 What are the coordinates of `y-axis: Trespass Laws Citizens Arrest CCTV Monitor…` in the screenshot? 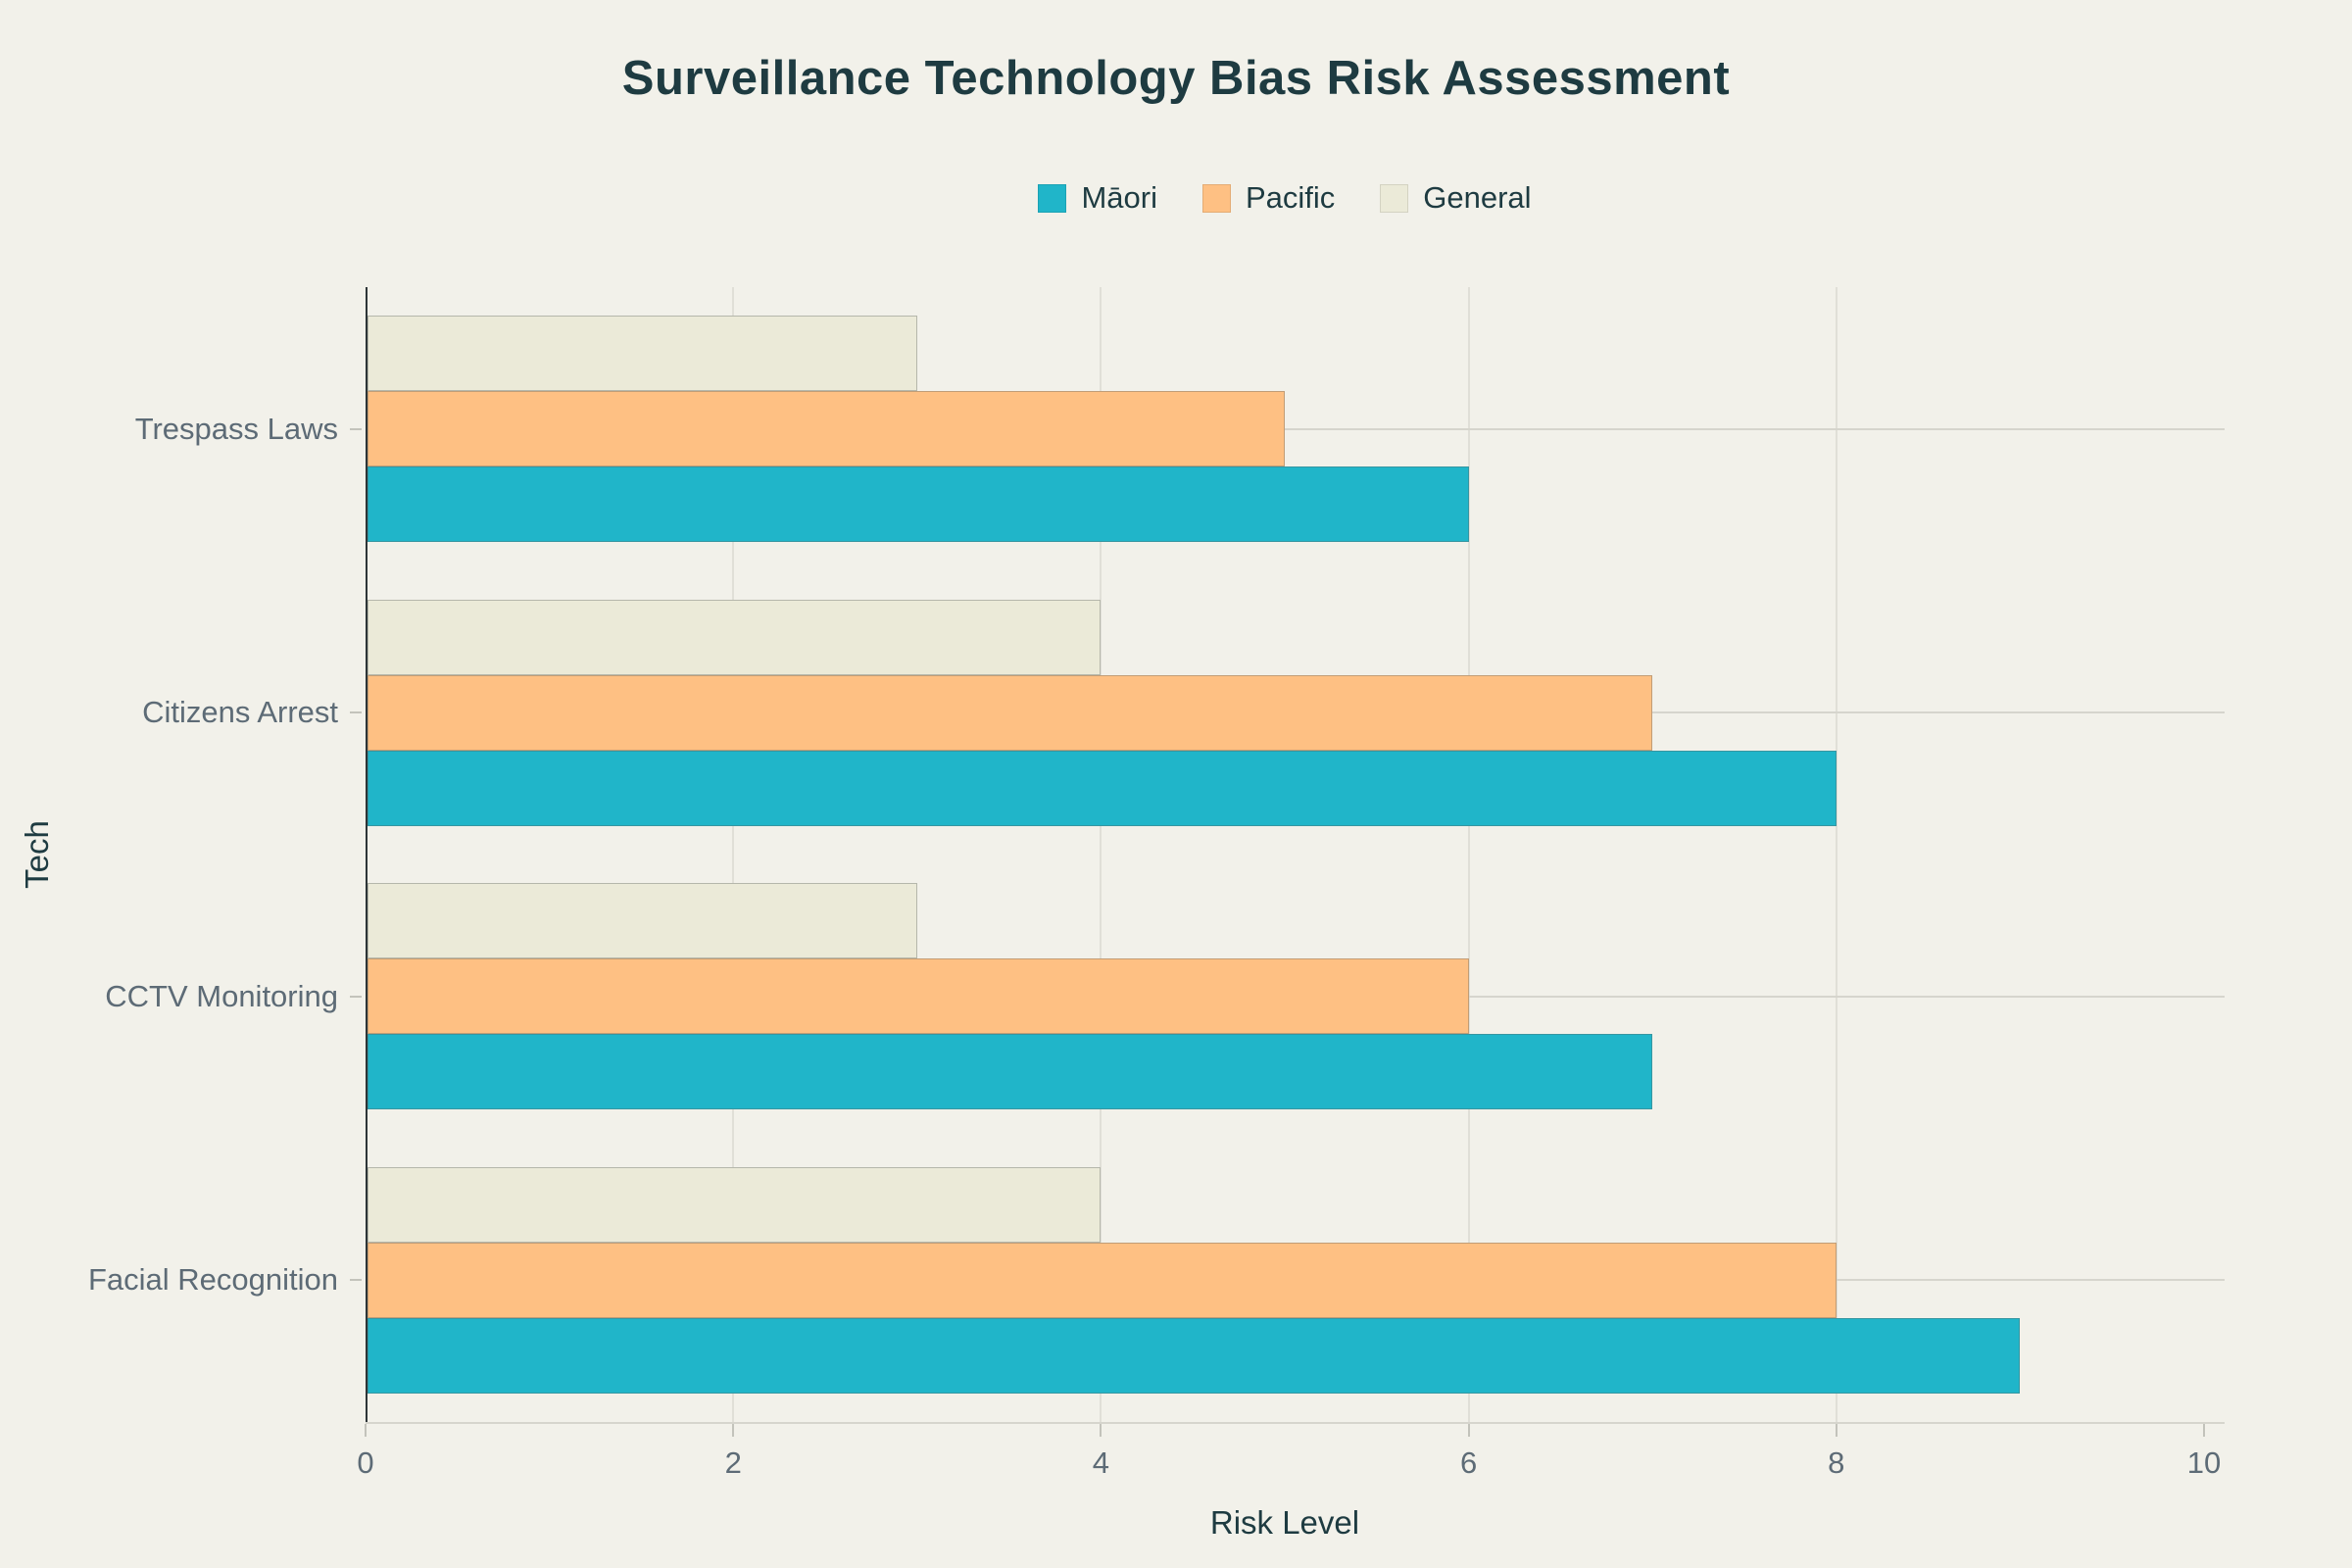 It's located at (183, 854).